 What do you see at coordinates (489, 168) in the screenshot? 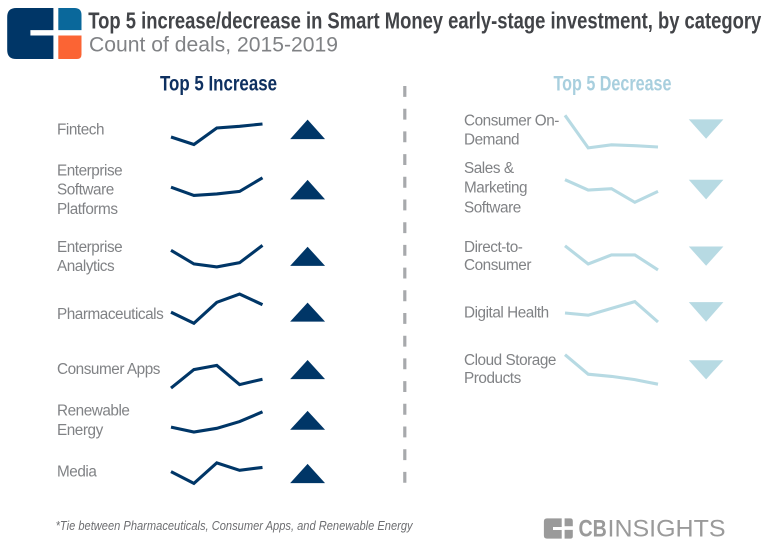
I see `svg-text: Sales &` at bounding box center [489, 168].